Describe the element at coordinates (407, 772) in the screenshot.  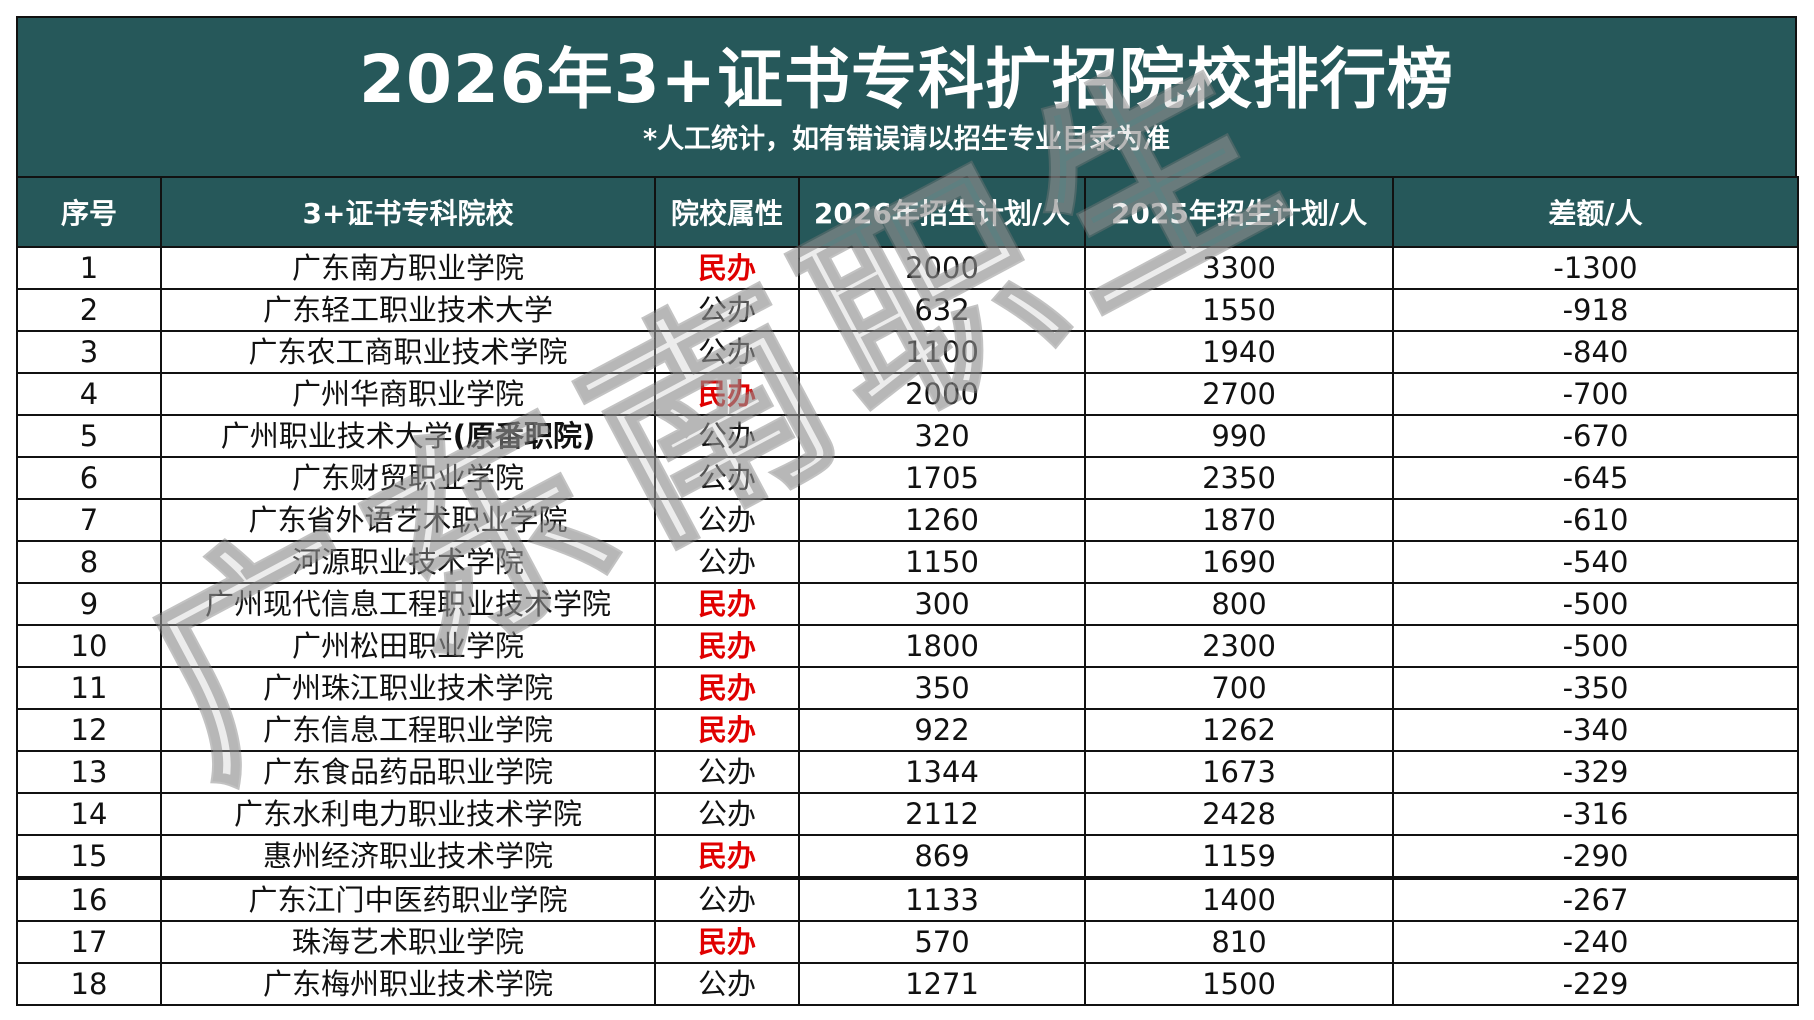
I see `cell-school-text: 广东食品药品职业学院` at that location.